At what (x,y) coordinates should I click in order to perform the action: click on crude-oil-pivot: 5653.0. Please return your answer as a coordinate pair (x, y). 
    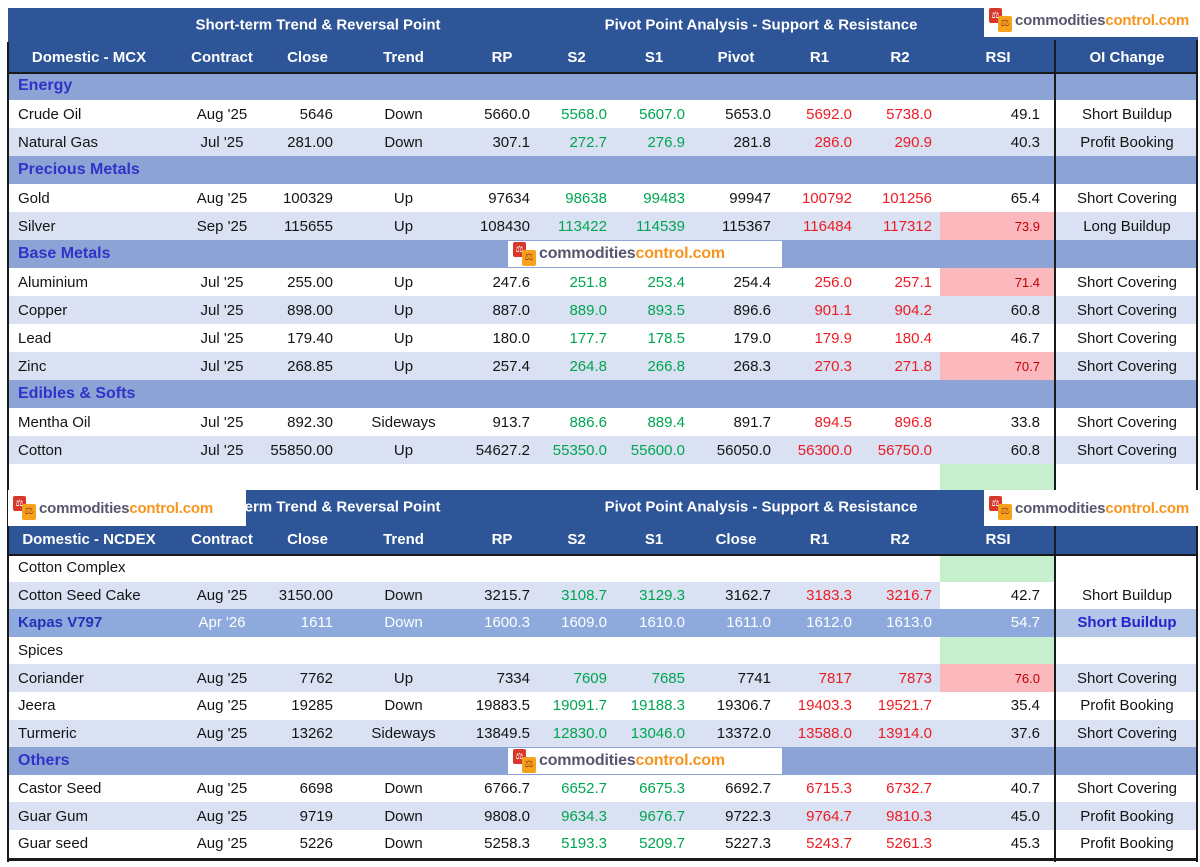
    Looking at the image, I should click on (736, 114).